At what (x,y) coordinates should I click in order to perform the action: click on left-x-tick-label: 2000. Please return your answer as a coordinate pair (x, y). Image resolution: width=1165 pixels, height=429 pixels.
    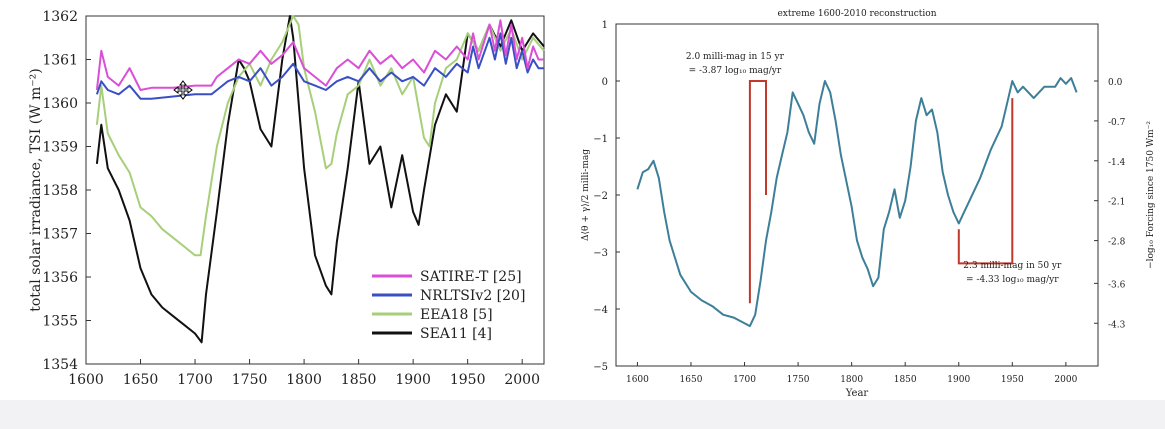
    Looking at the image, I should click on (522, 380).